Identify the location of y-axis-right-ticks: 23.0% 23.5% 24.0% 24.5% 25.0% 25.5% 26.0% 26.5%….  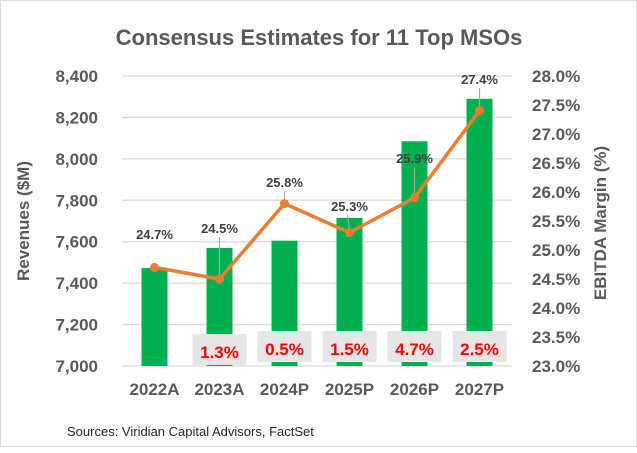
(556, 221).